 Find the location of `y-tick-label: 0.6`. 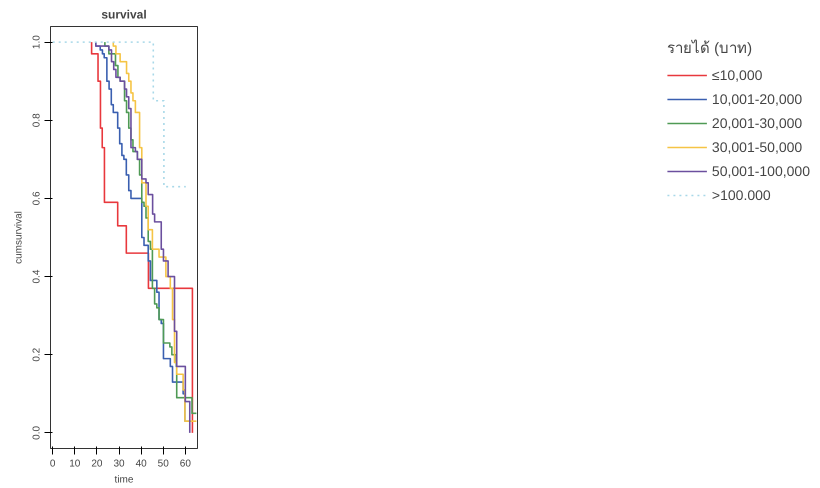

y-tick-label: 0.6 is located at coordinates (37, 198).